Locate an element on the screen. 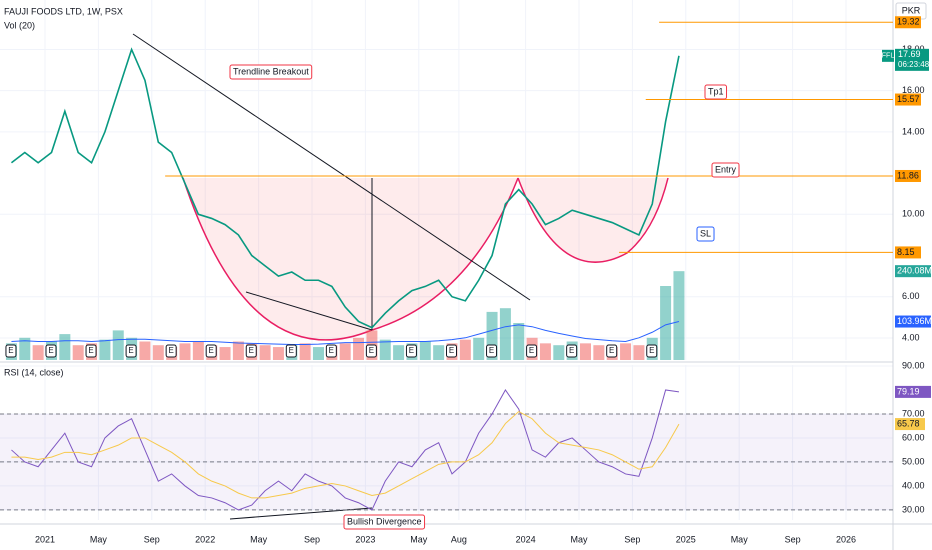 The height and width of the screenshot is (550, 932). volume-ma-line is located at coordinates (345, 333).